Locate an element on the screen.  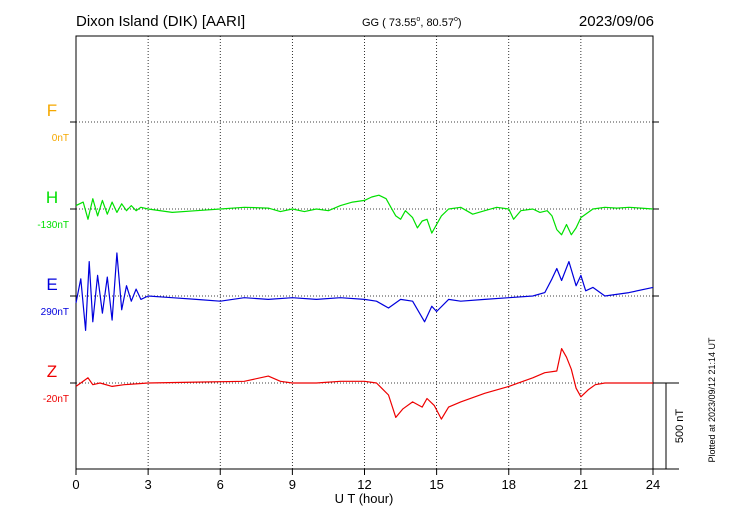
plot-date: 2023/09/06 is located at coordinates (616, 21).